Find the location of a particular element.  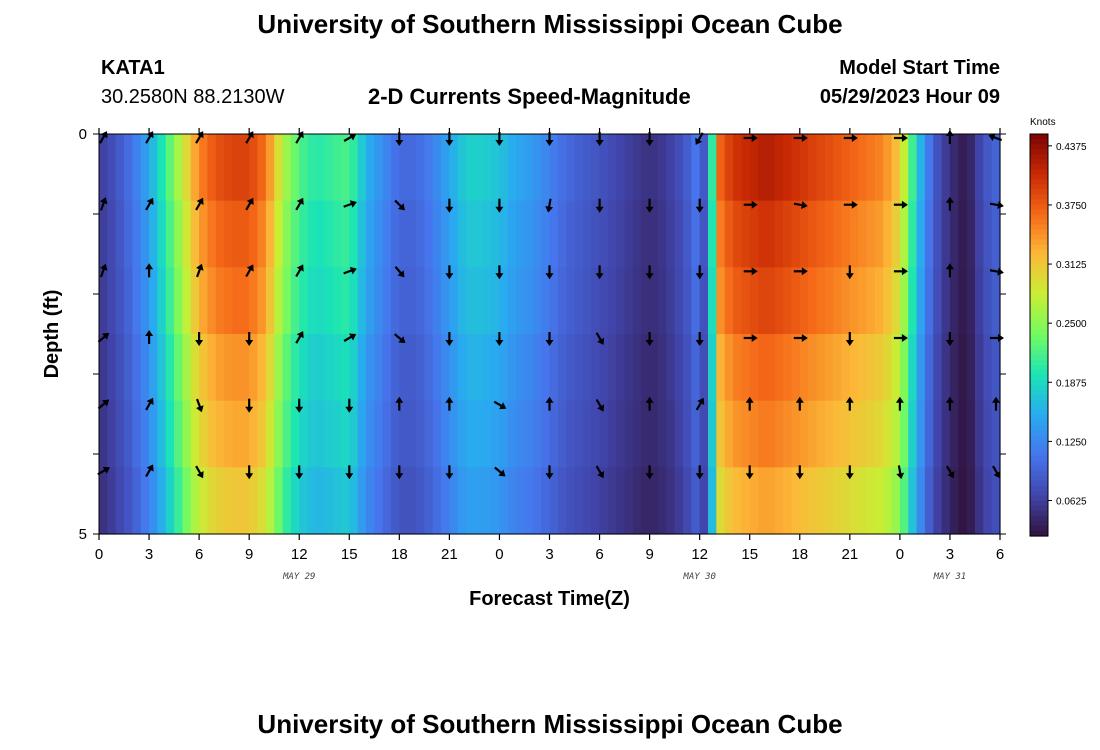

colorbar-tick-label: 0.3750 is located at coordinates (1071, 206).